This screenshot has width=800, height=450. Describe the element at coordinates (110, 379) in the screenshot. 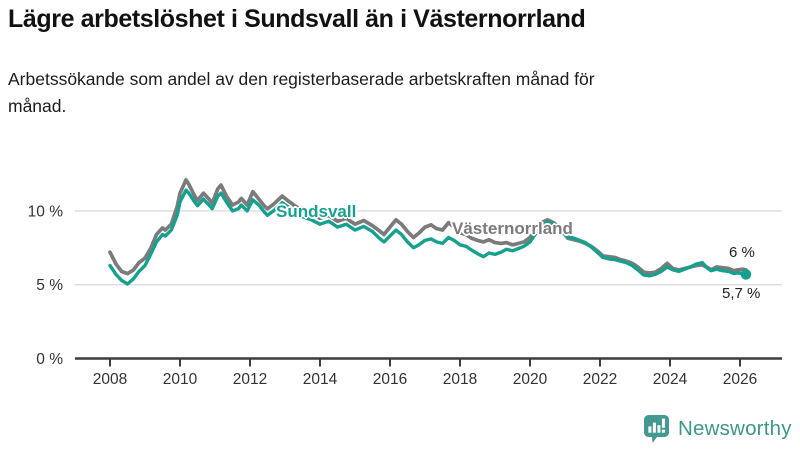

I see `x-tick-label-2008: 2008` at that location.